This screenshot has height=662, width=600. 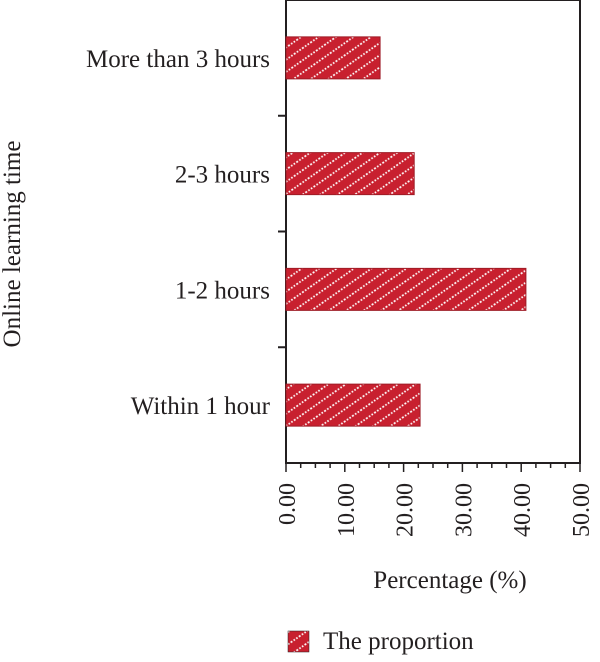 What do you see at coordinates (582, 510) in the screenshot?
I see `x-tick-label: 50.00` at bounding box center [582, 510].